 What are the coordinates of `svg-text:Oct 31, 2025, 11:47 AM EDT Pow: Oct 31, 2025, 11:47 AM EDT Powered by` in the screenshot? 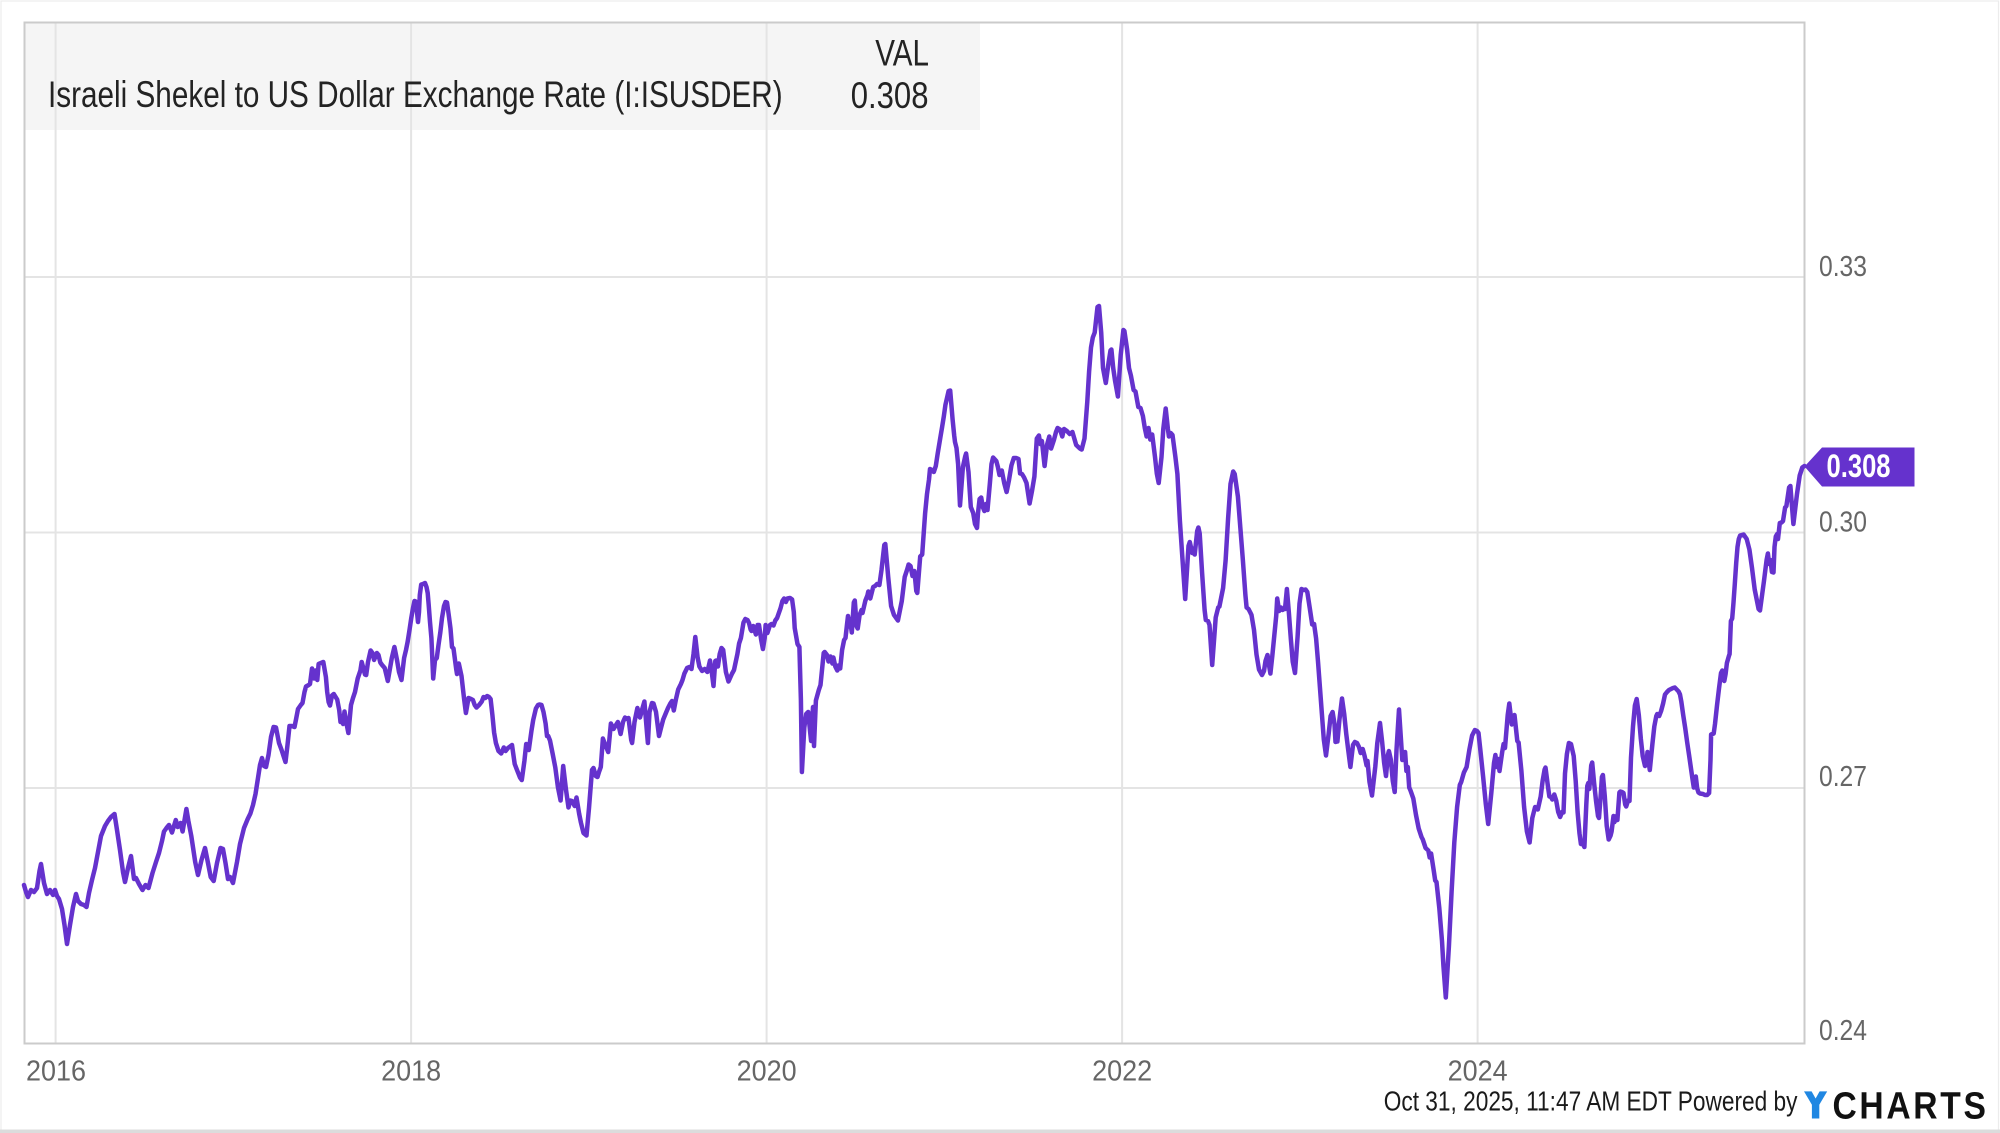 It's located at (1591, 1101).